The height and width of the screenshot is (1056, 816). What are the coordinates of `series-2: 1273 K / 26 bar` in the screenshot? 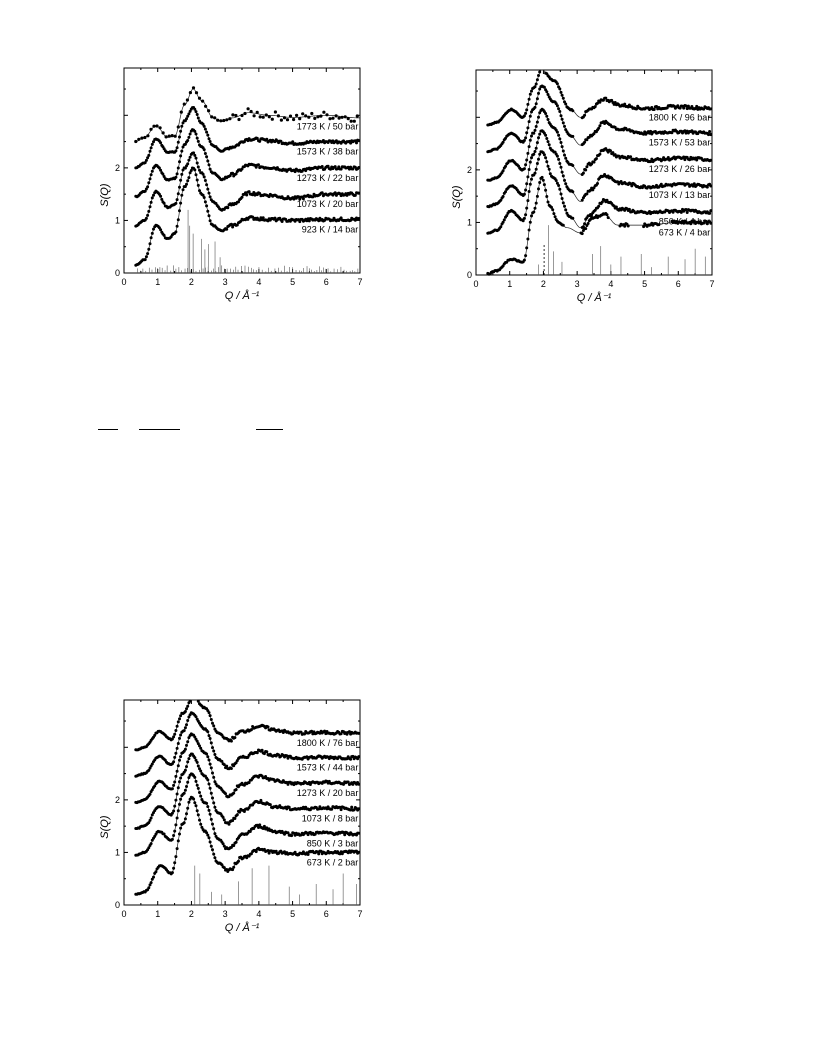 It's located at (599, 144).